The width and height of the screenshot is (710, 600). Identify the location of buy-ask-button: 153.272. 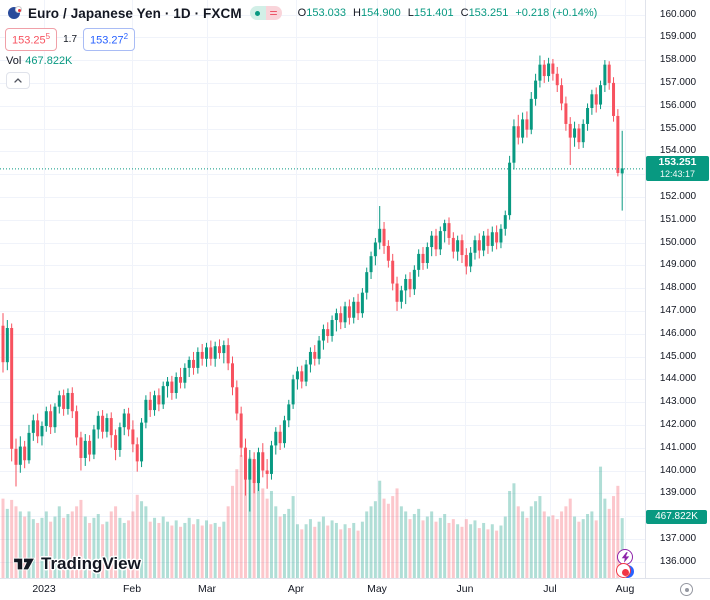
(109, 39).